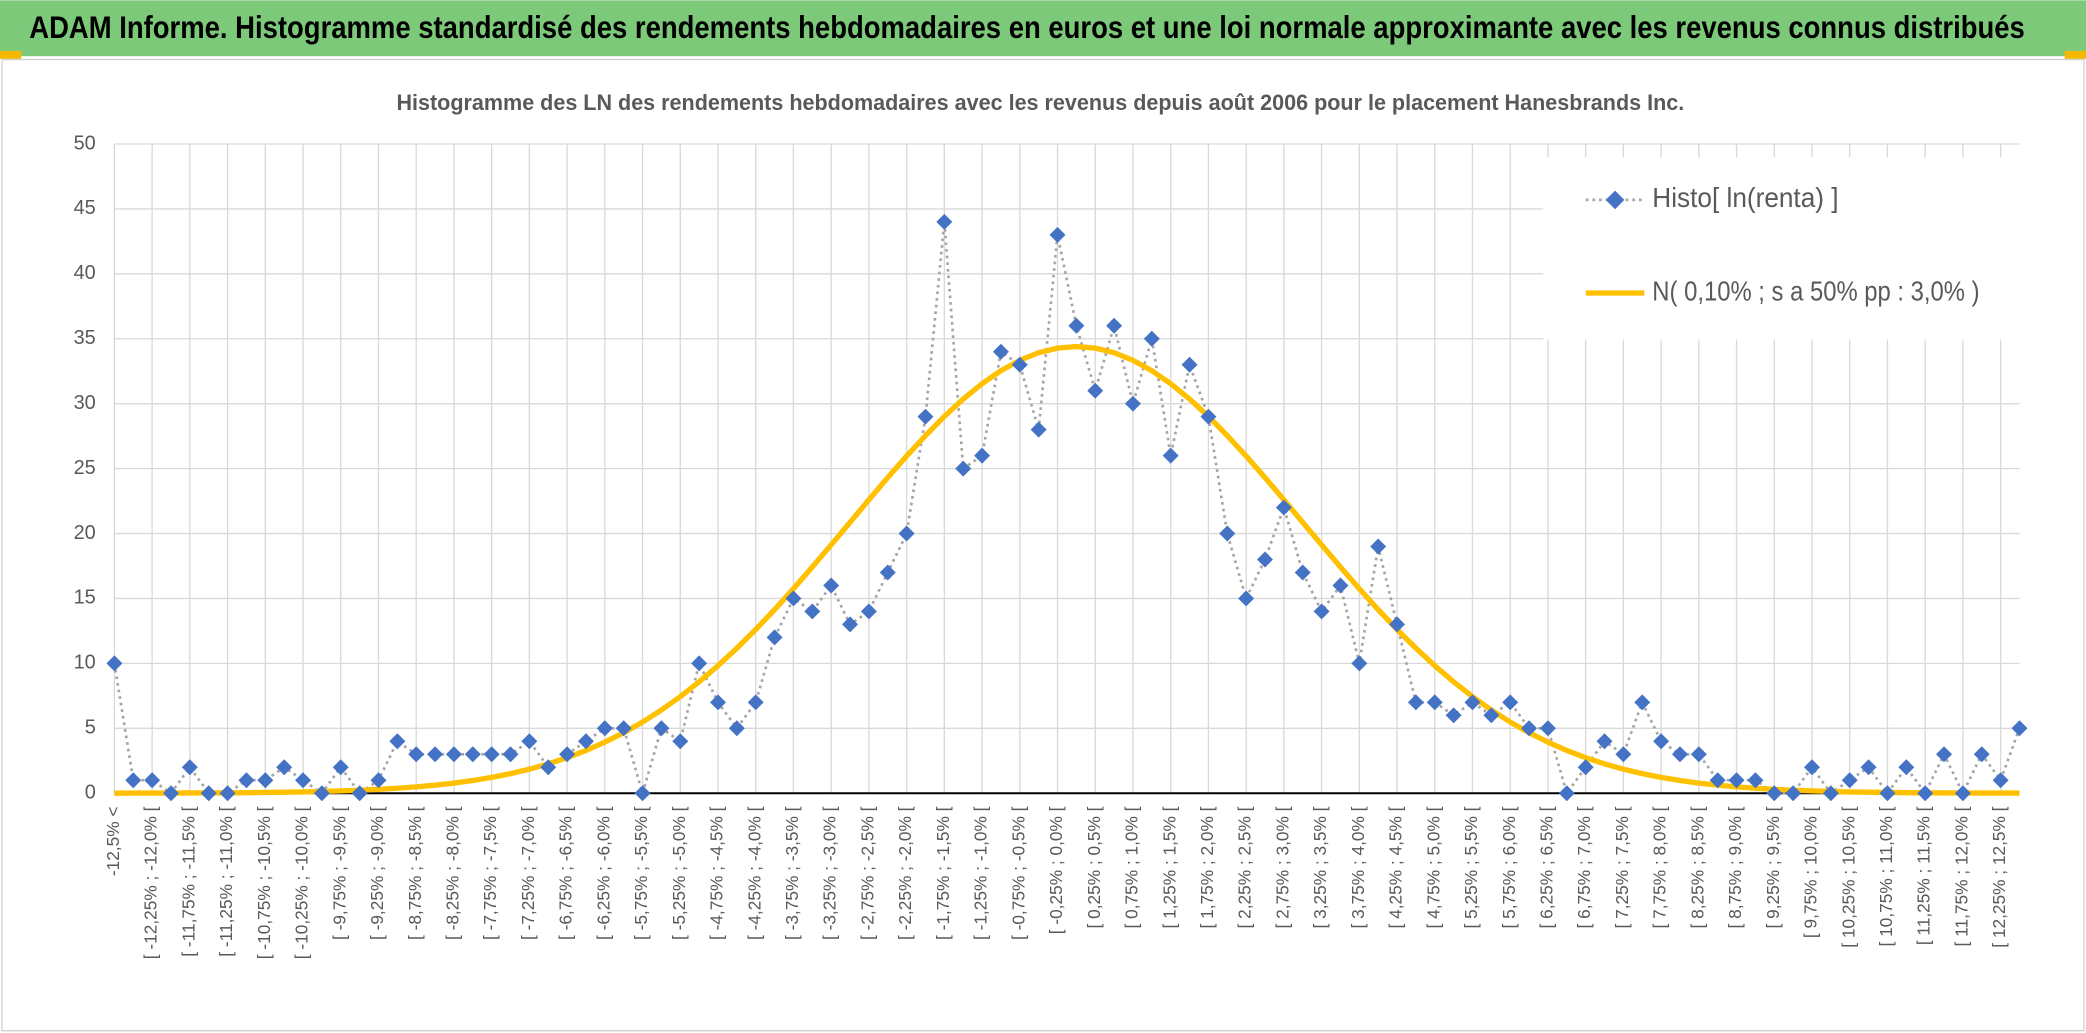  Describe the element at coordinates (90, 728) in the screenshot. I see `y-tick-label: 5` at that location.